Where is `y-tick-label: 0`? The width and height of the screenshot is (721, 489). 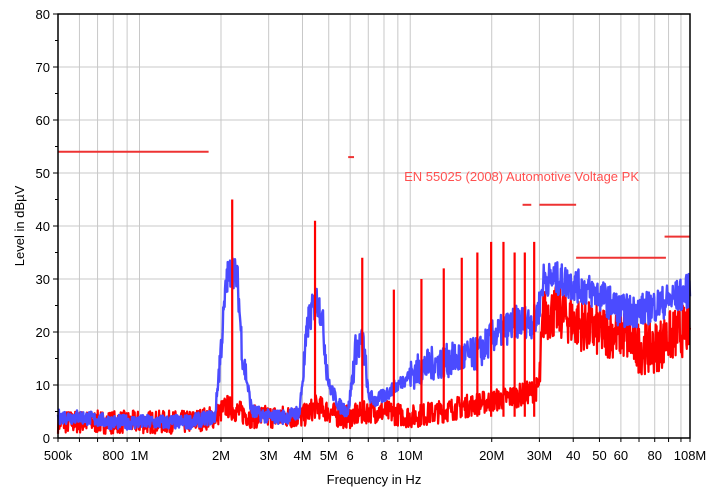
y-tick-label: 0 is located at coordinates (46, 438).